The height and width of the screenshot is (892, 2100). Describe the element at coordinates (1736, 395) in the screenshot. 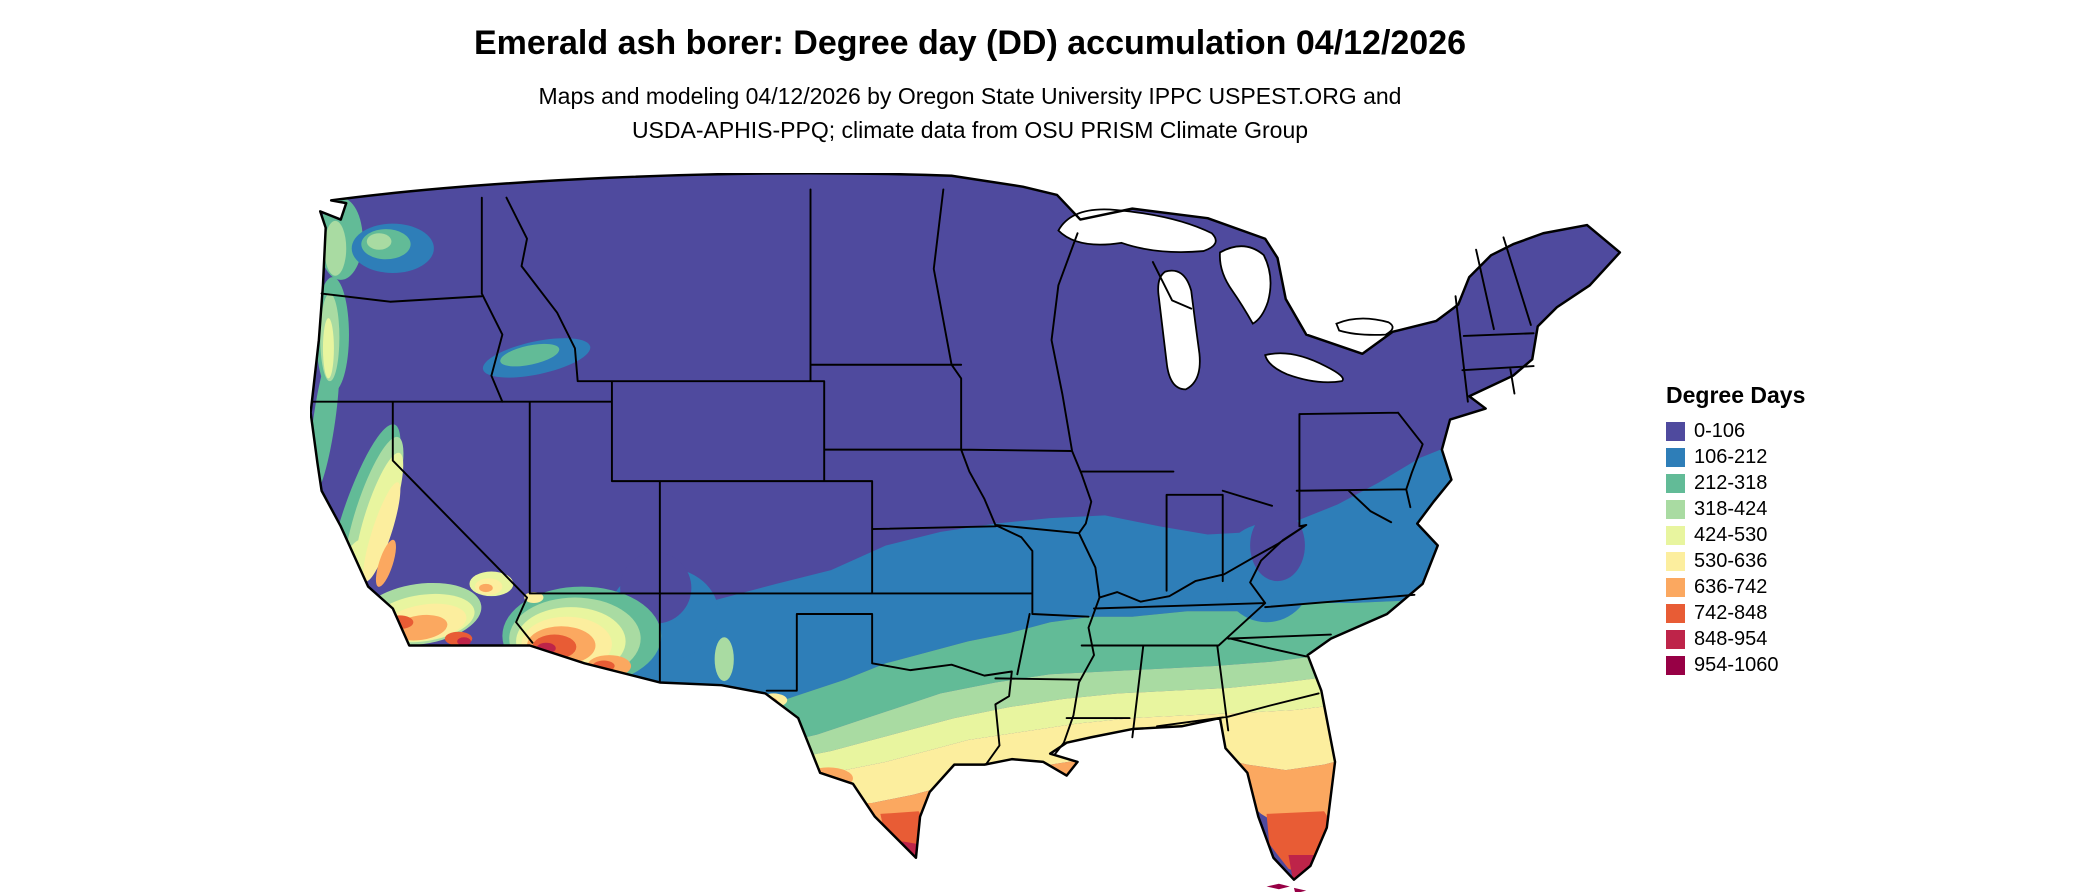

I see `legend-title: Degree Days` at that location.